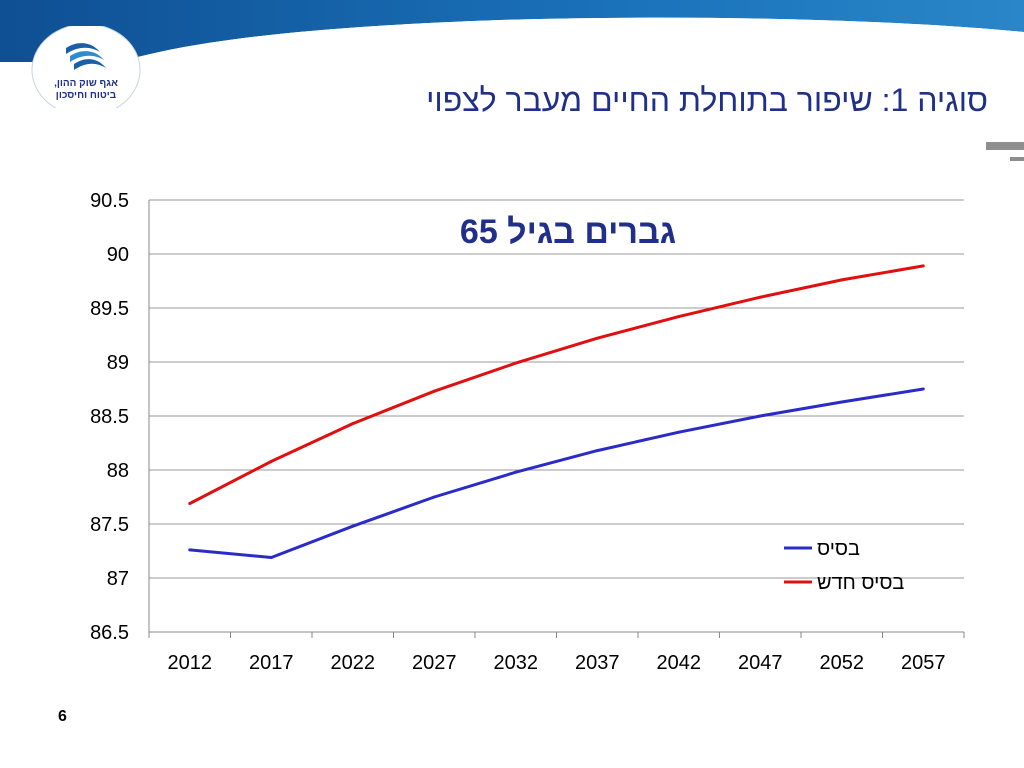  Describe the element at coordinates (118, 363) in the screenshot. I see `y-tick-label: 89` at that location.